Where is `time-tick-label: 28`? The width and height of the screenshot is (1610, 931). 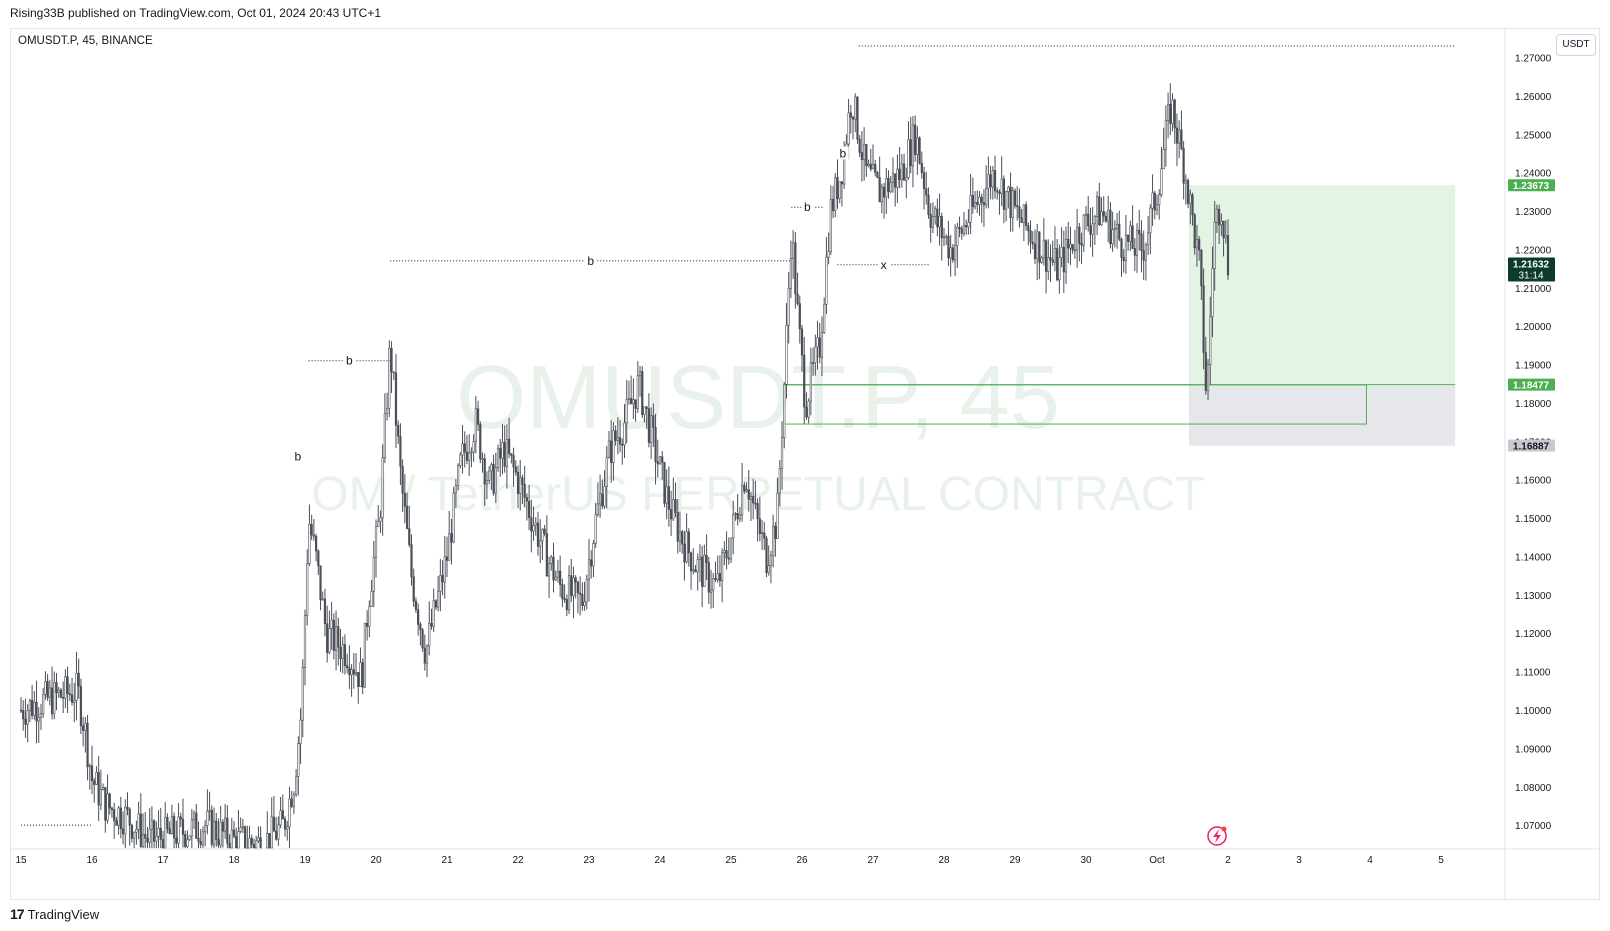 time-tick-label: 28 is located at coordinates (944, 860).